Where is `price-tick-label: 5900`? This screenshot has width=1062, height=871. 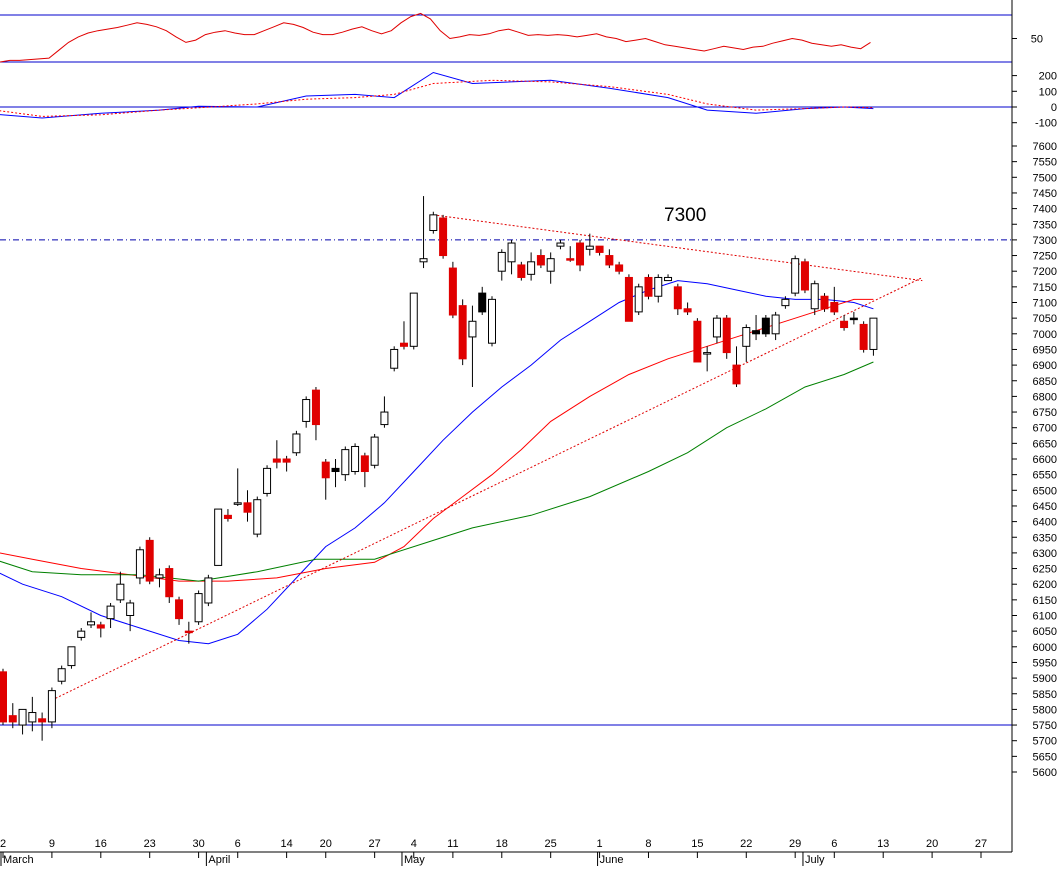 price-tick-label: 5900 is located at coordinates (1045, 679).